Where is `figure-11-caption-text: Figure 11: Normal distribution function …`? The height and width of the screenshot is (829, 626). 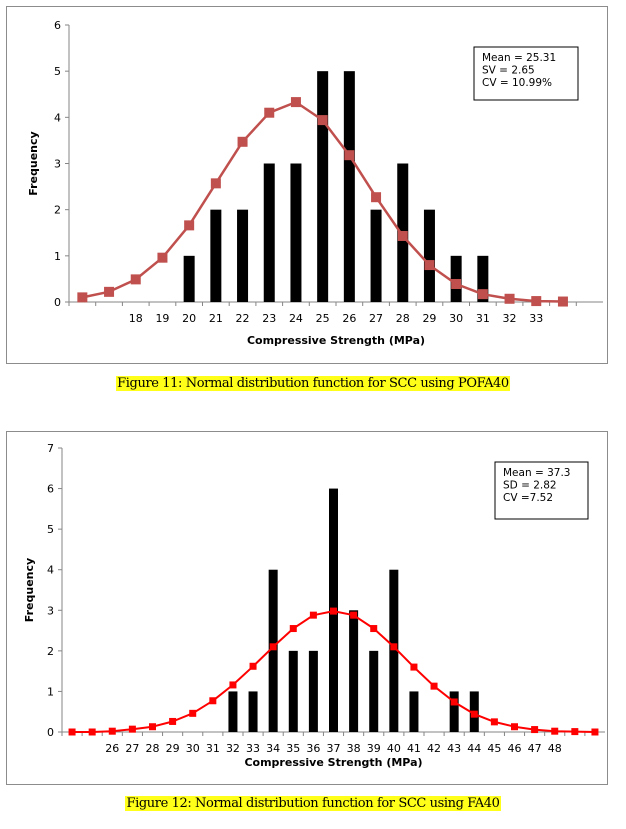 figure-11-caption-text: Figure 11: Normal distribution function … is located at coordinates (313, 383).